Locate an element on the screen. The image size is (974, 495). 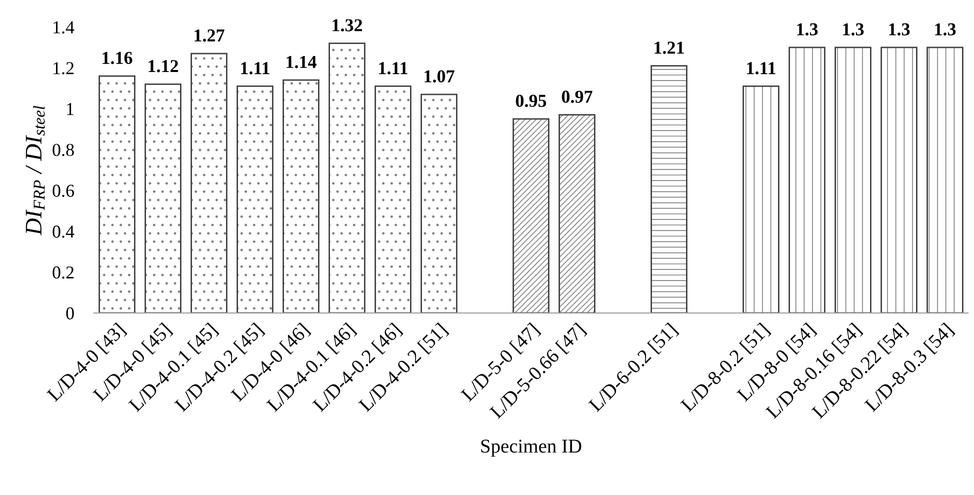
data-label: 1.07 is located at coordinates (439, 76).